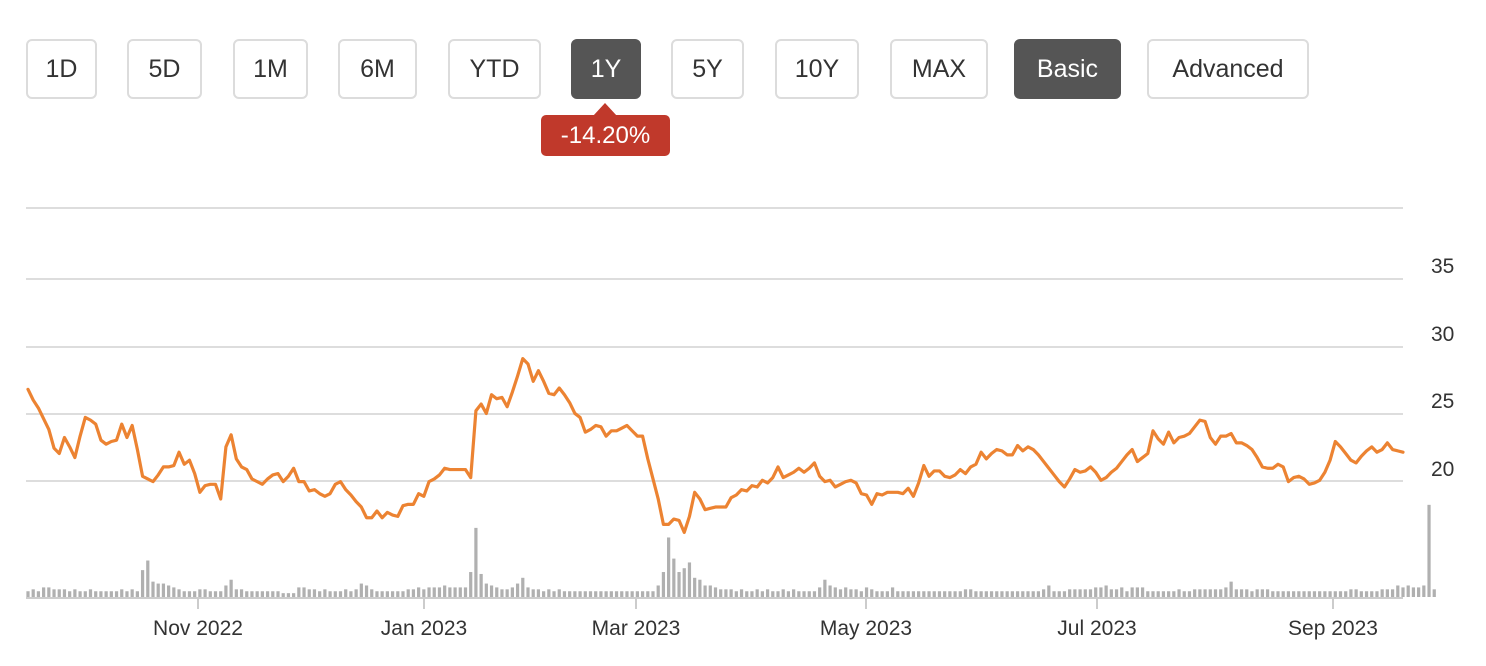 The image size is (1486, 666). I want to click on range-button-1y: 1Y, so click(606, 69).